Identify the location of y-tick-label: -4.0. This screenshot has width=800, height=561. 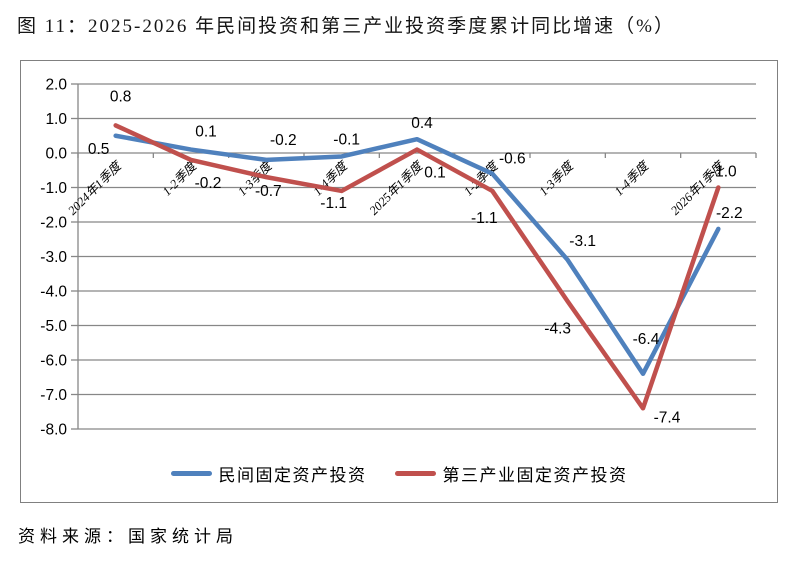
(53, 292).